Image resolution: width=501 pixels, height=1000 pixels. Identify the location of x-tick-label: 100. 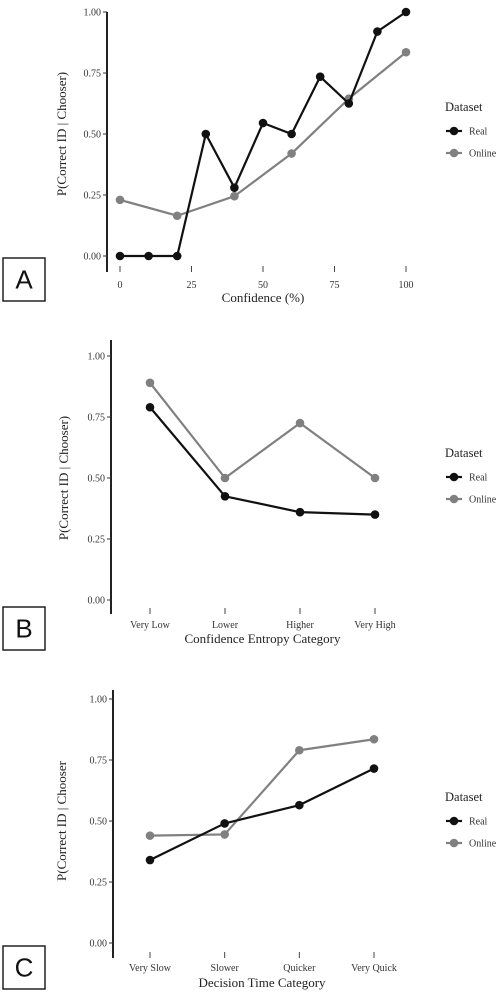
(406, 285).